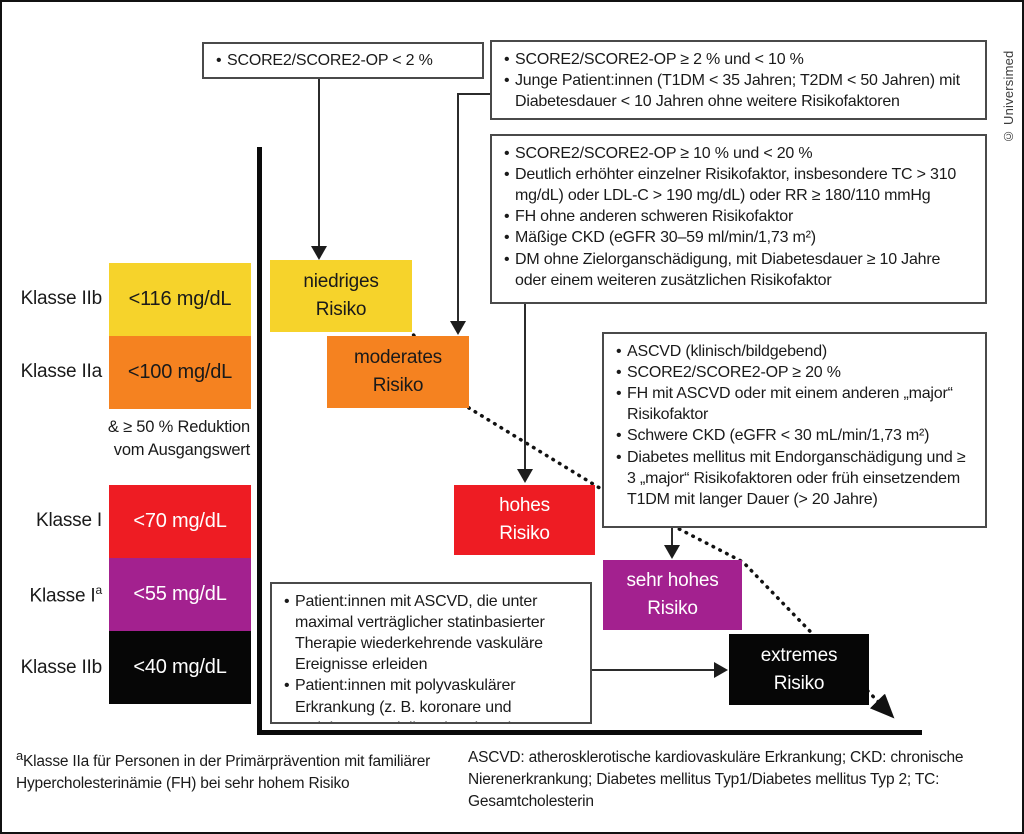 The image size is (1024, 834). I want to click on bullet-item: SCORE2/SCORE2-OP < 2 %, so click(343, 60).